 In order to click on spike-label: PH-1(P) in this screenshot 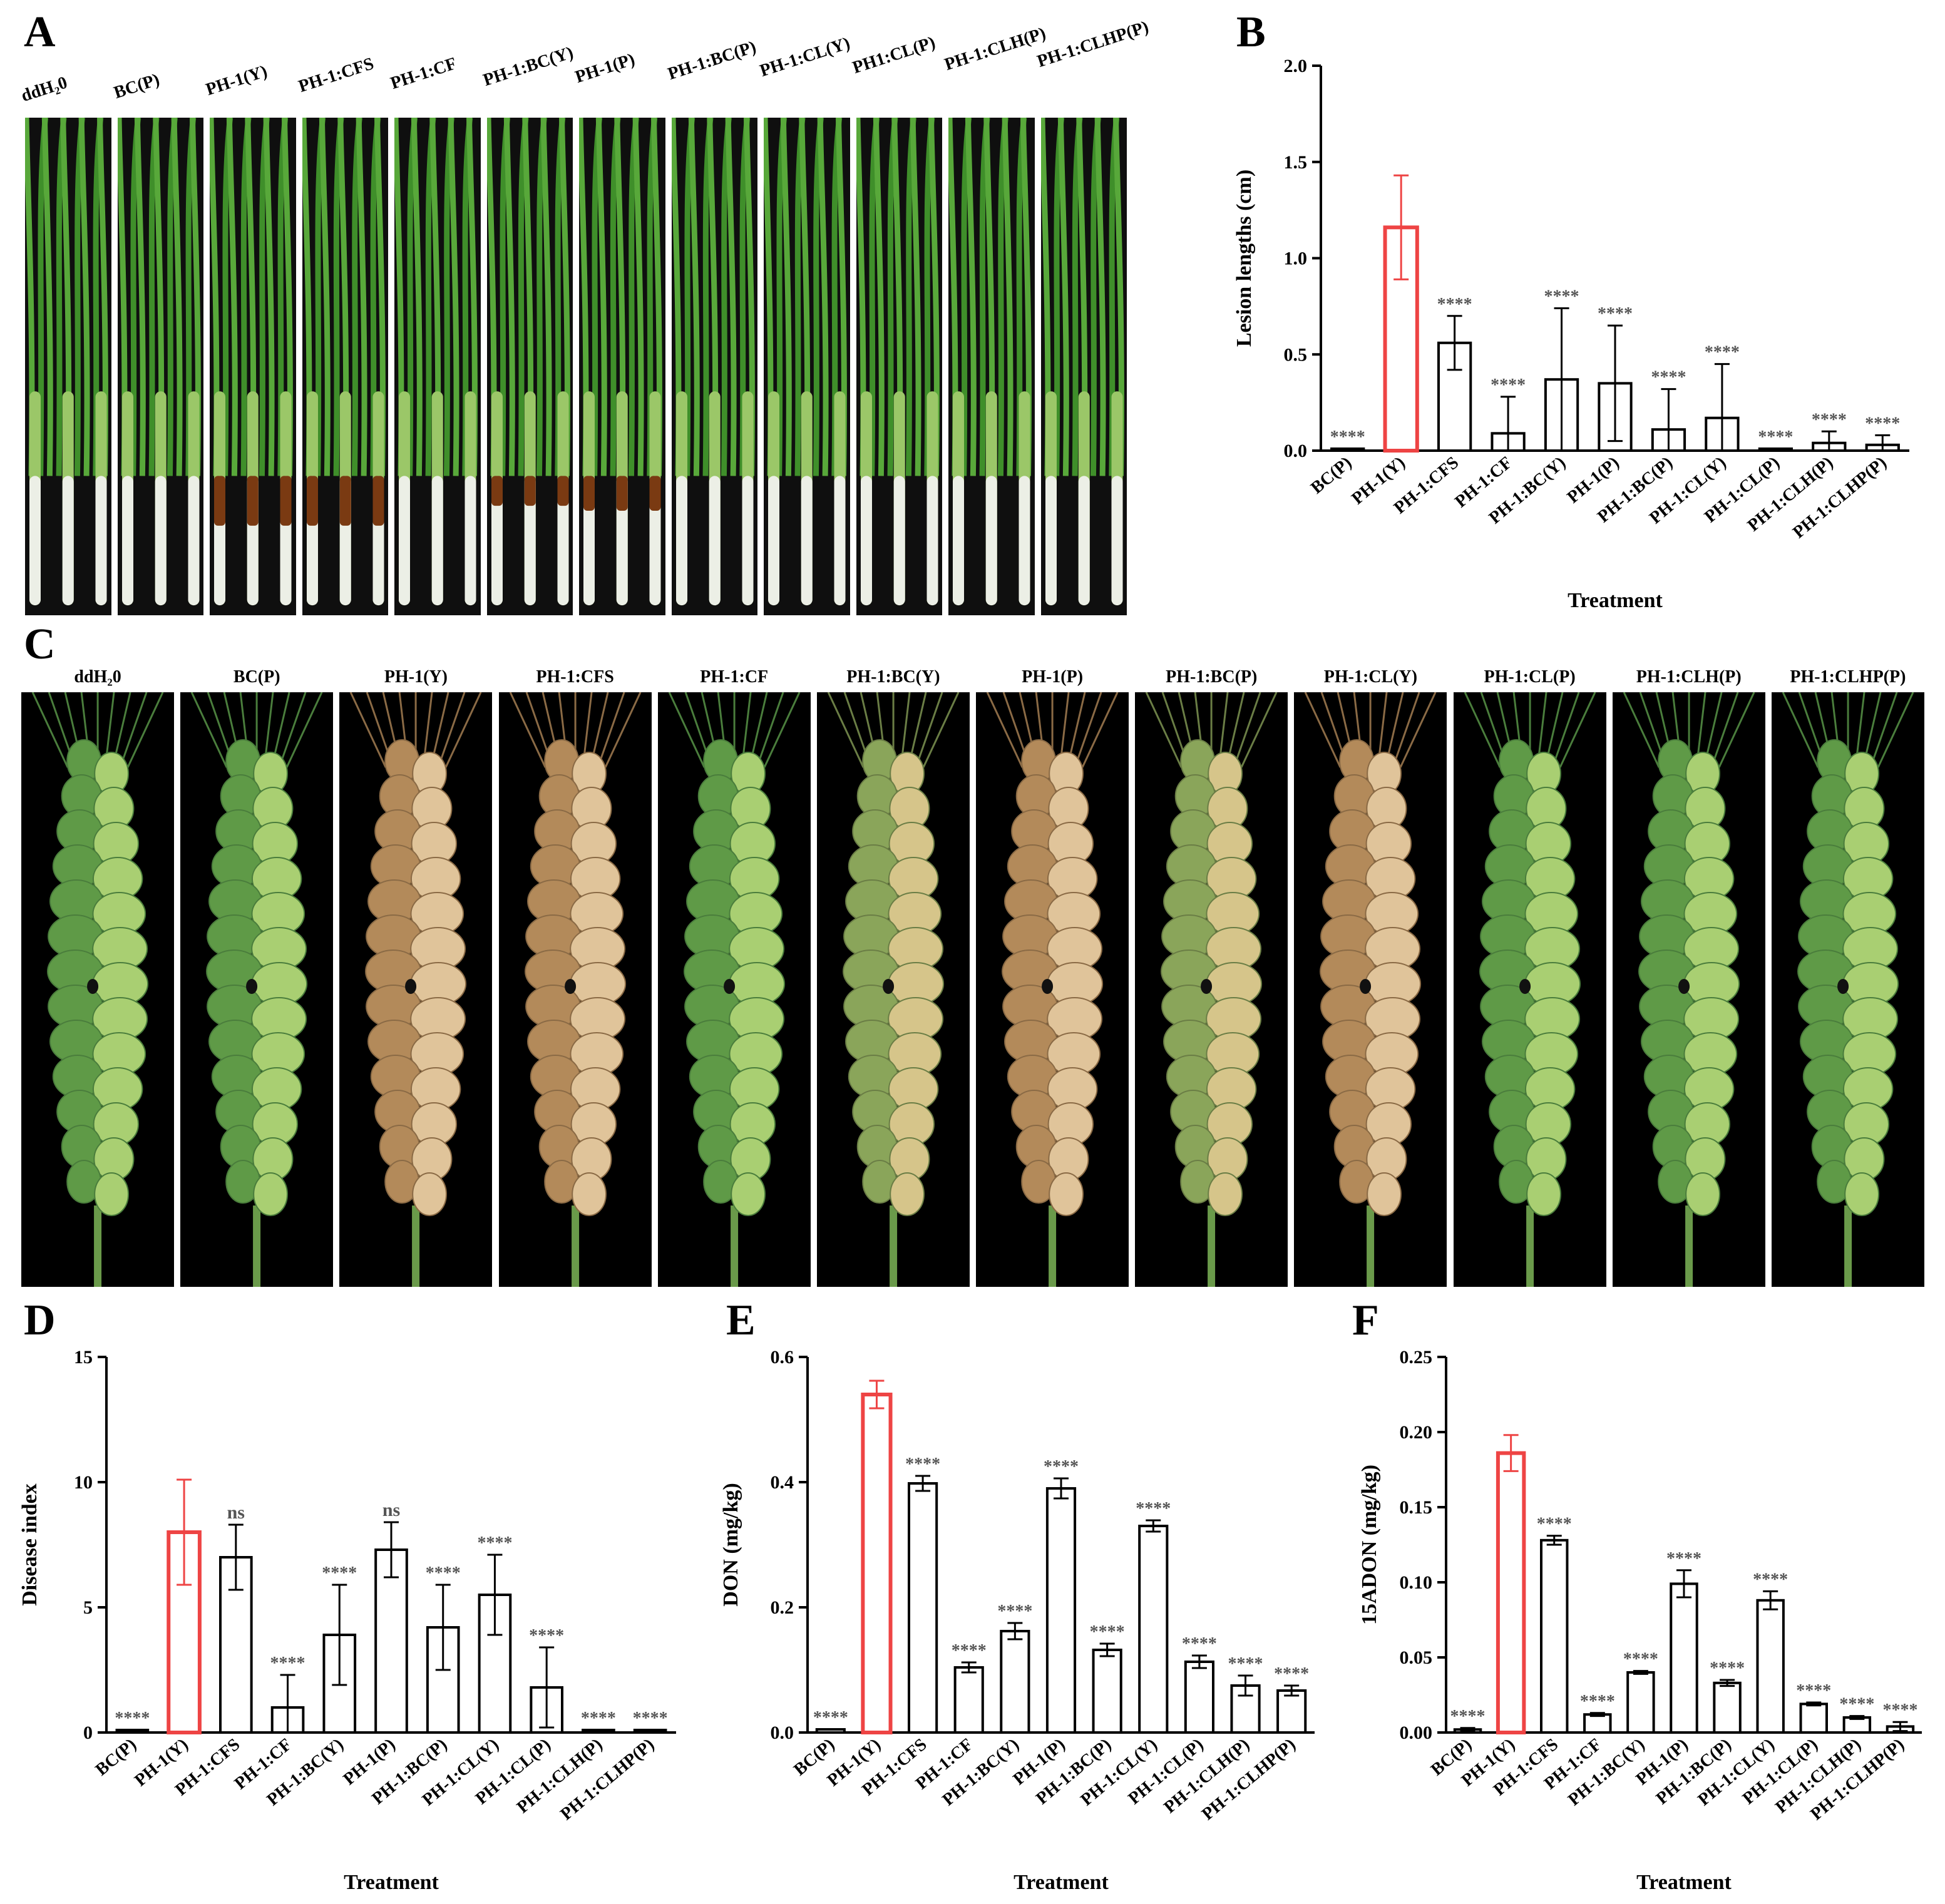, I will do `click(1053, 677)`.